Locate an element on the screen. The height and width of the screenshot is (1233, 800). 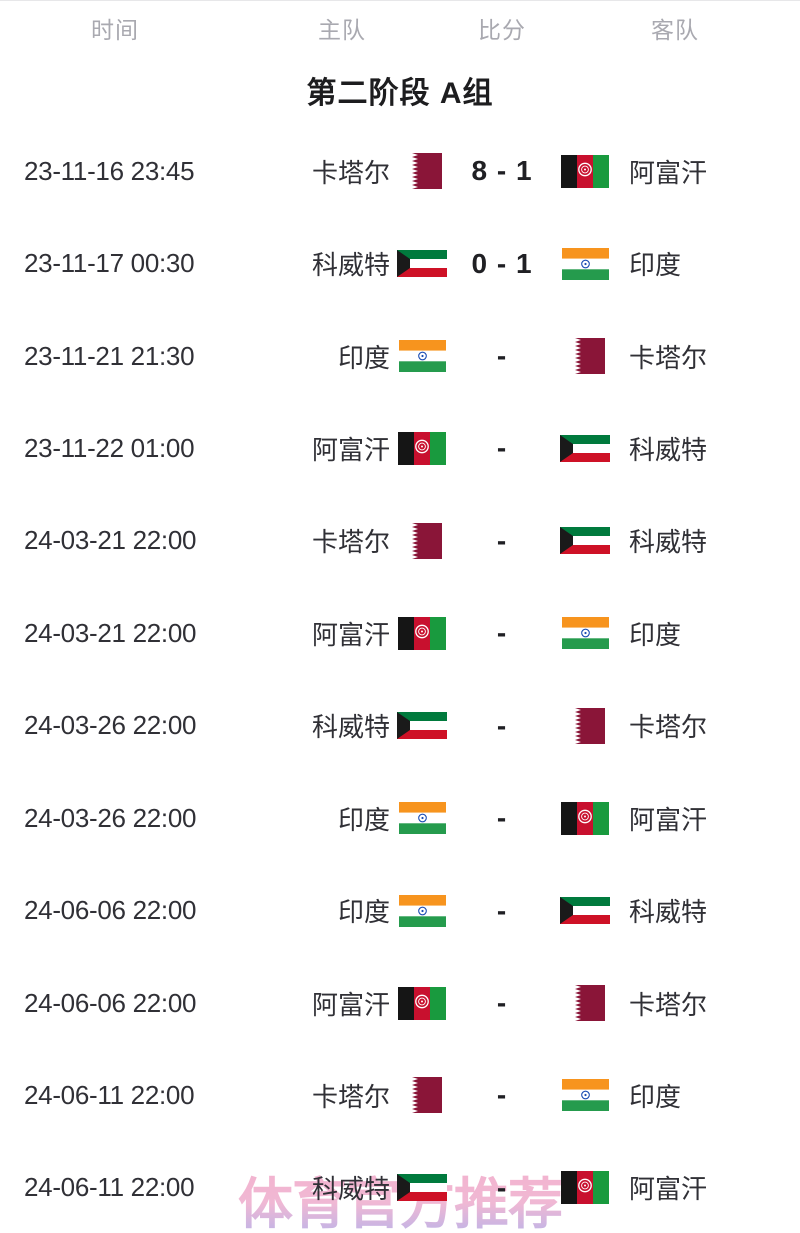
match-row: 24-03-26 22:00 科威特 - 卡塔尔 is located at coordinates (400, 726).